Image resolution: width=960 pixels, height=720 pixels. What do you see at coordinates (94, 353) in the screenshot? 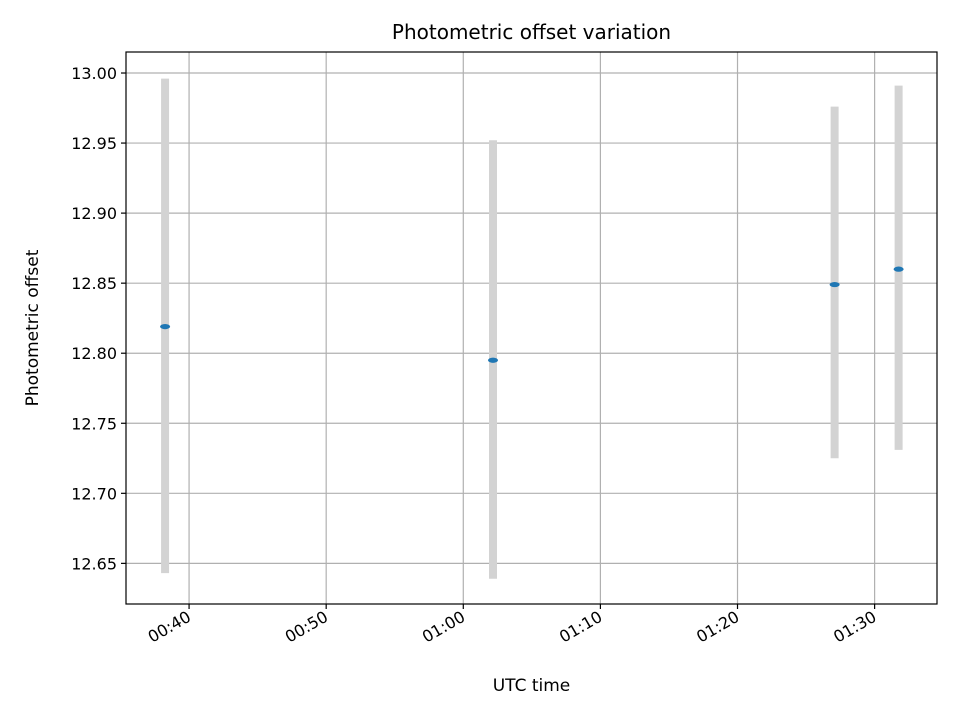
I see `y-tick-label: 12.80` at bounding box center [94, 353].